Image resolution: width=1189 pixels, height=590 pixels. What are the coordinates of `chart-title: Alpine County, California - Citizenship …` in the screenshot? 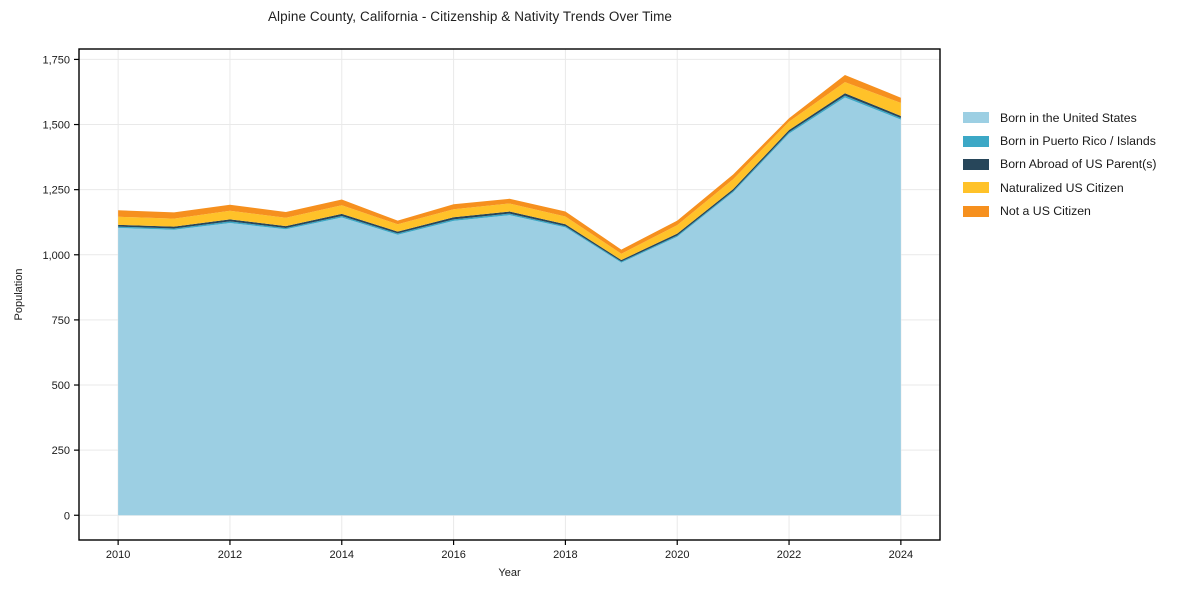 It's located at (470, 16).